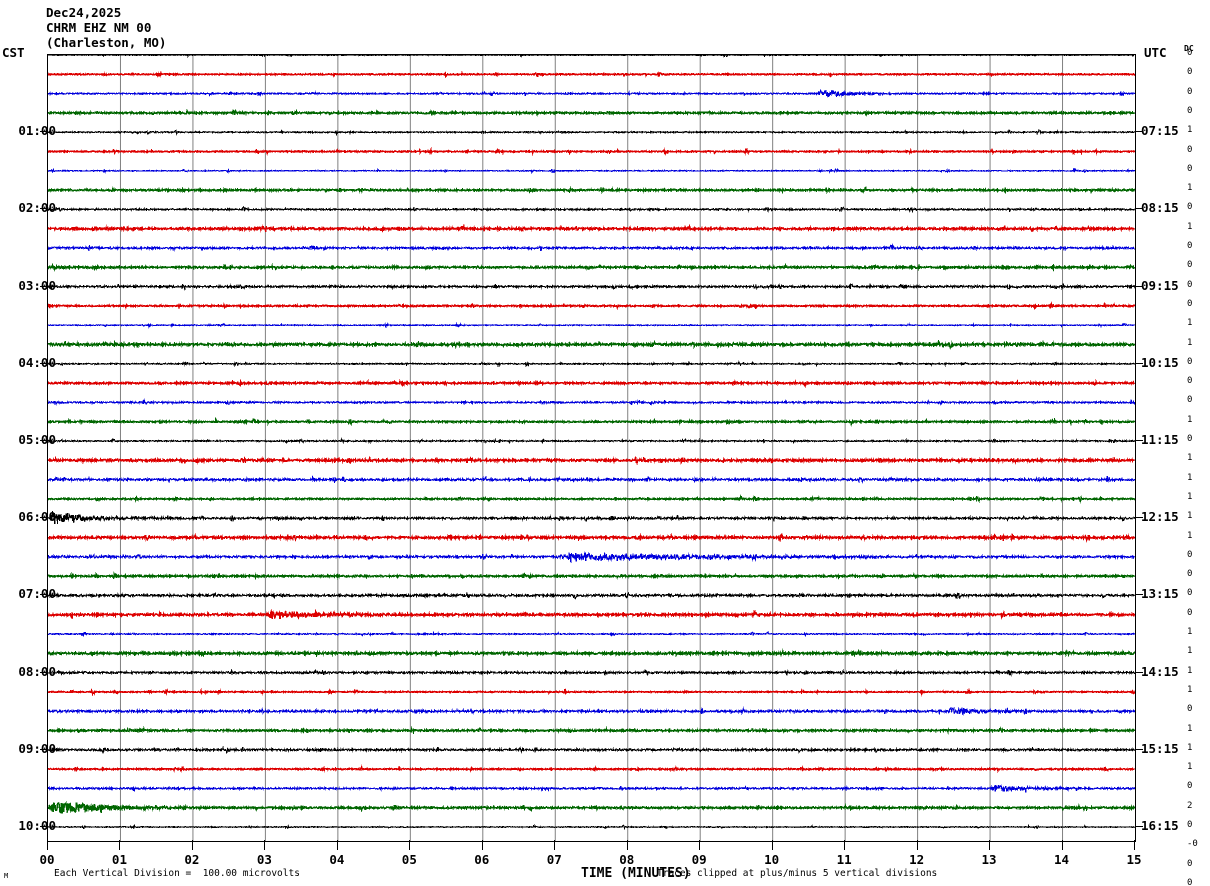 The width and height of the screenshot is (1210, 886). What do you see at coordinates (1160, 594) in the screenshot?
I see `right-time-label: 13:15` at bounding box center [1160, 594].